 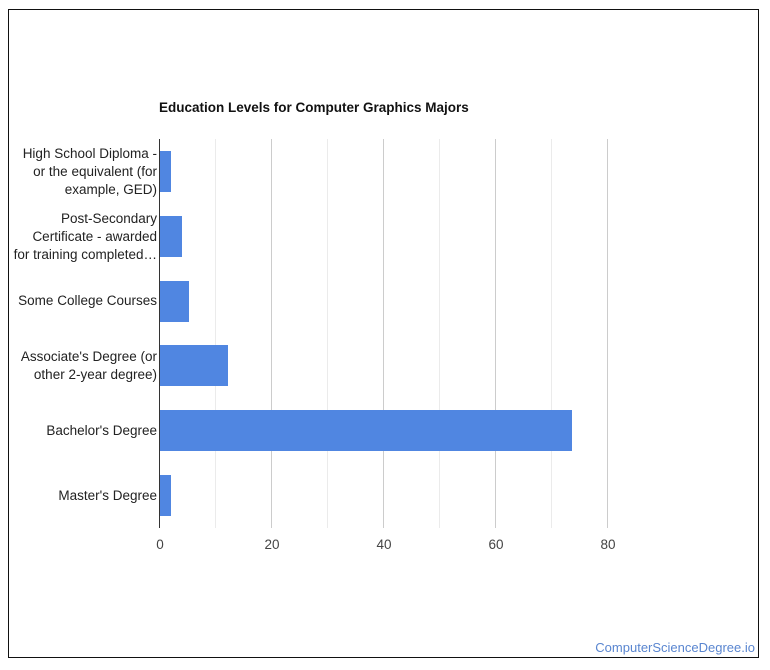 What do you see at coordinates (675, 647) in the screenshot?
I see `source-credit-link: ComputerScienceDegree.io` at bounding box center [675, 647].